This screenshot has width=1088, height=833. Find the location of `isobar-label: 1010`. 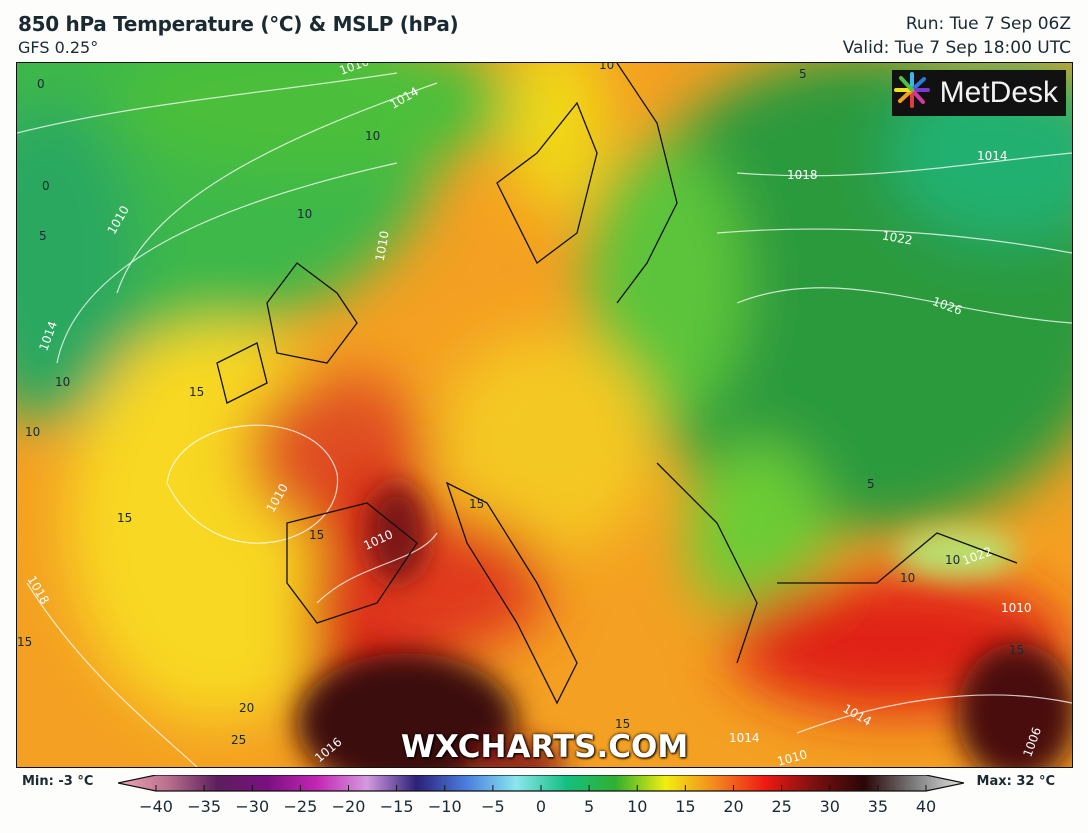

isobar-label: 1010 is located at coordinates (1016, 608).